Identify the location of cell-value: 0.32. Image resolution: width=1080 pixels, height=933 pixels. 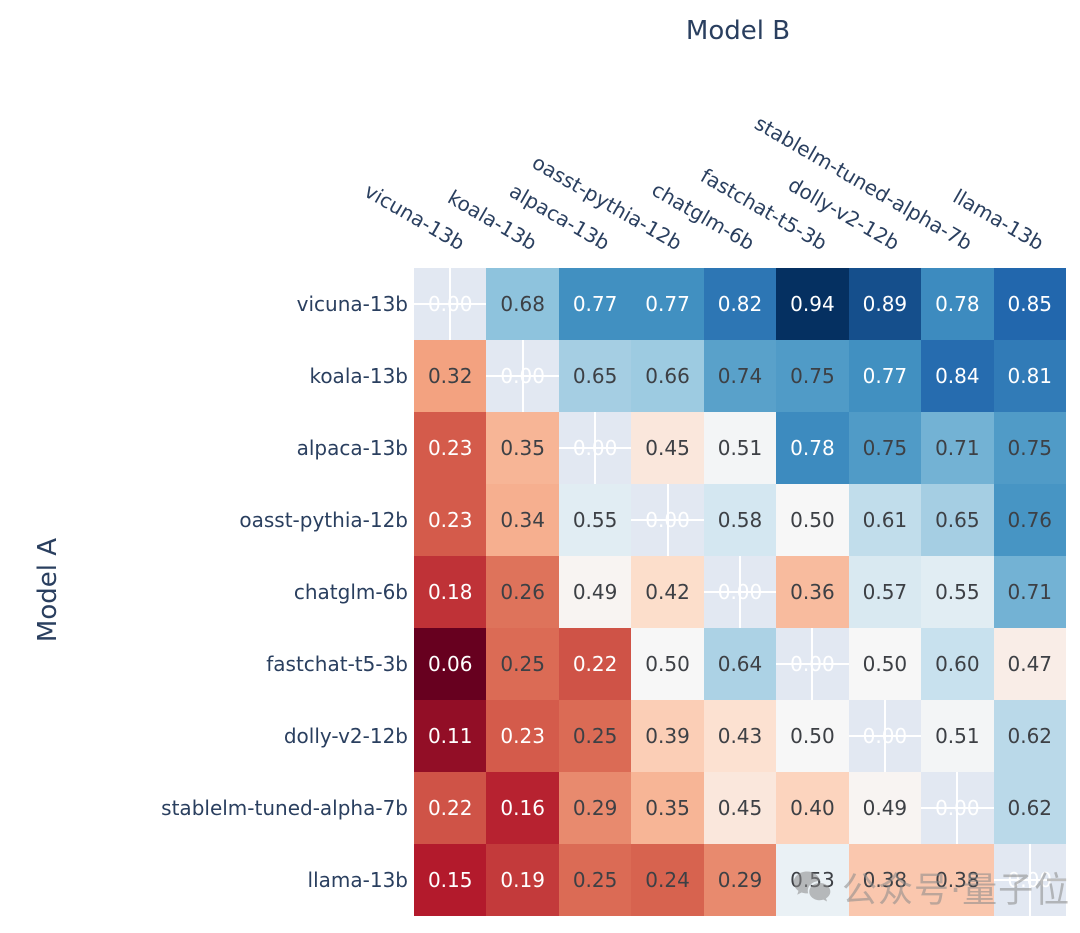
(450, 376).